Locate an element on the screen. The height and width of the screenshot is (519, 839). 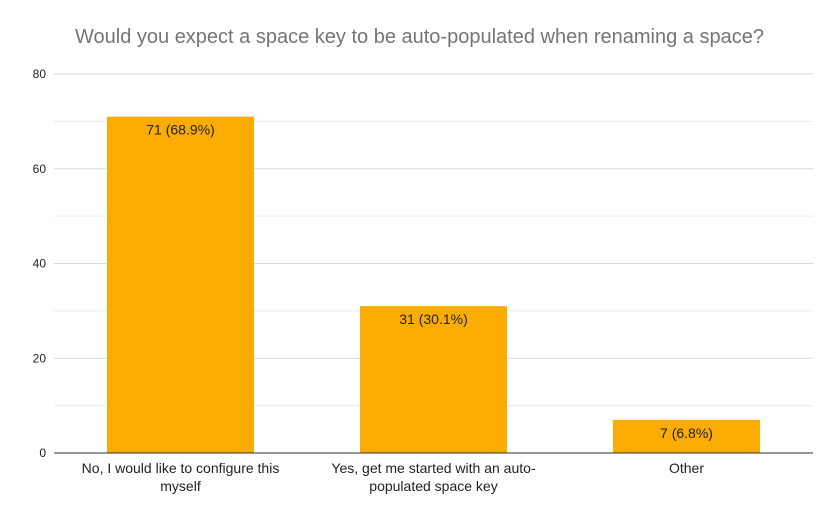
x-category-label-line: myself is located at coordinates (180, 486).